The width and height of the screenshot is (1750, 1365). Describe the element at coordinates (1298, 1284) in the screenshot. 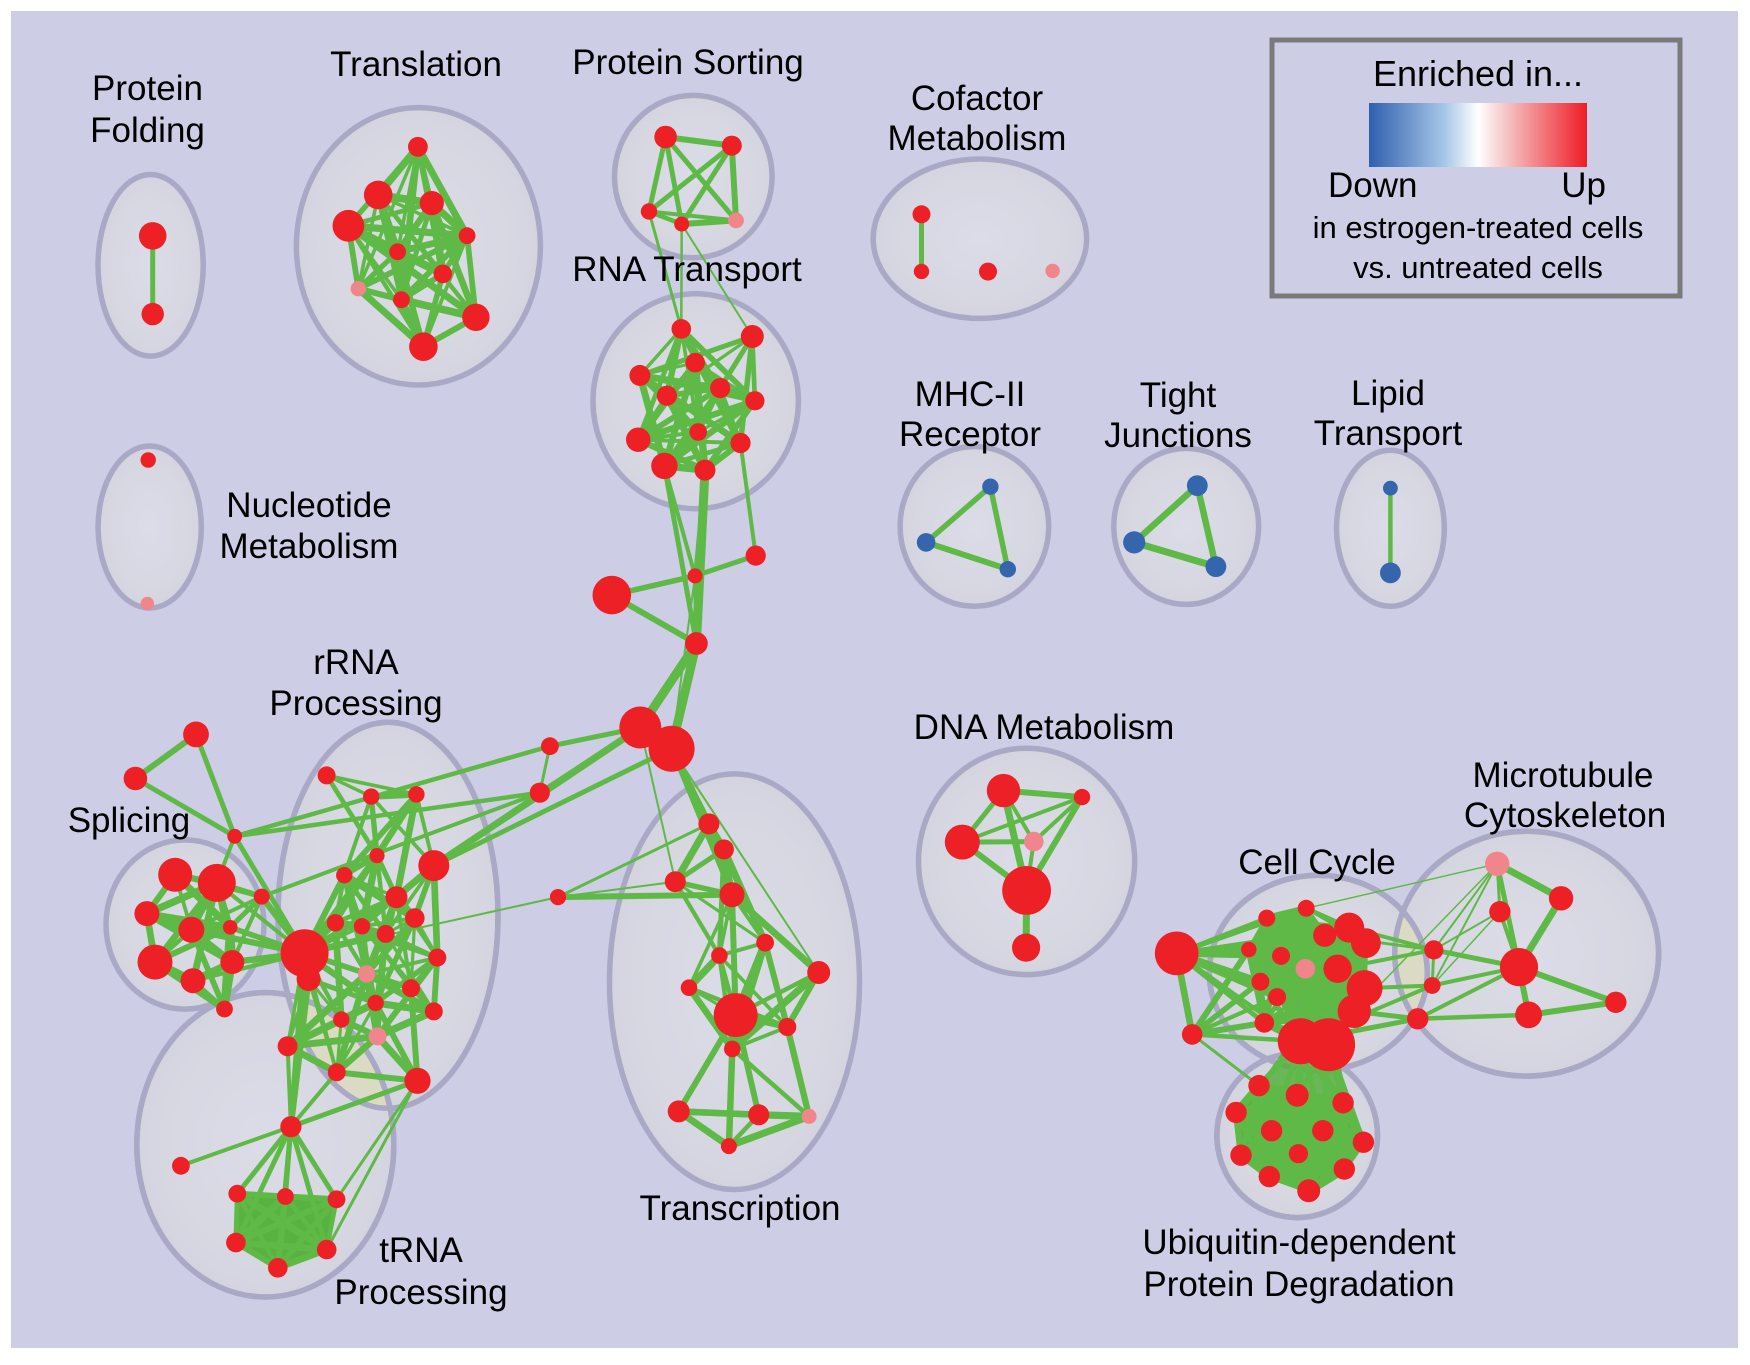

I see `svg-text: Protein Degradation` at that location.